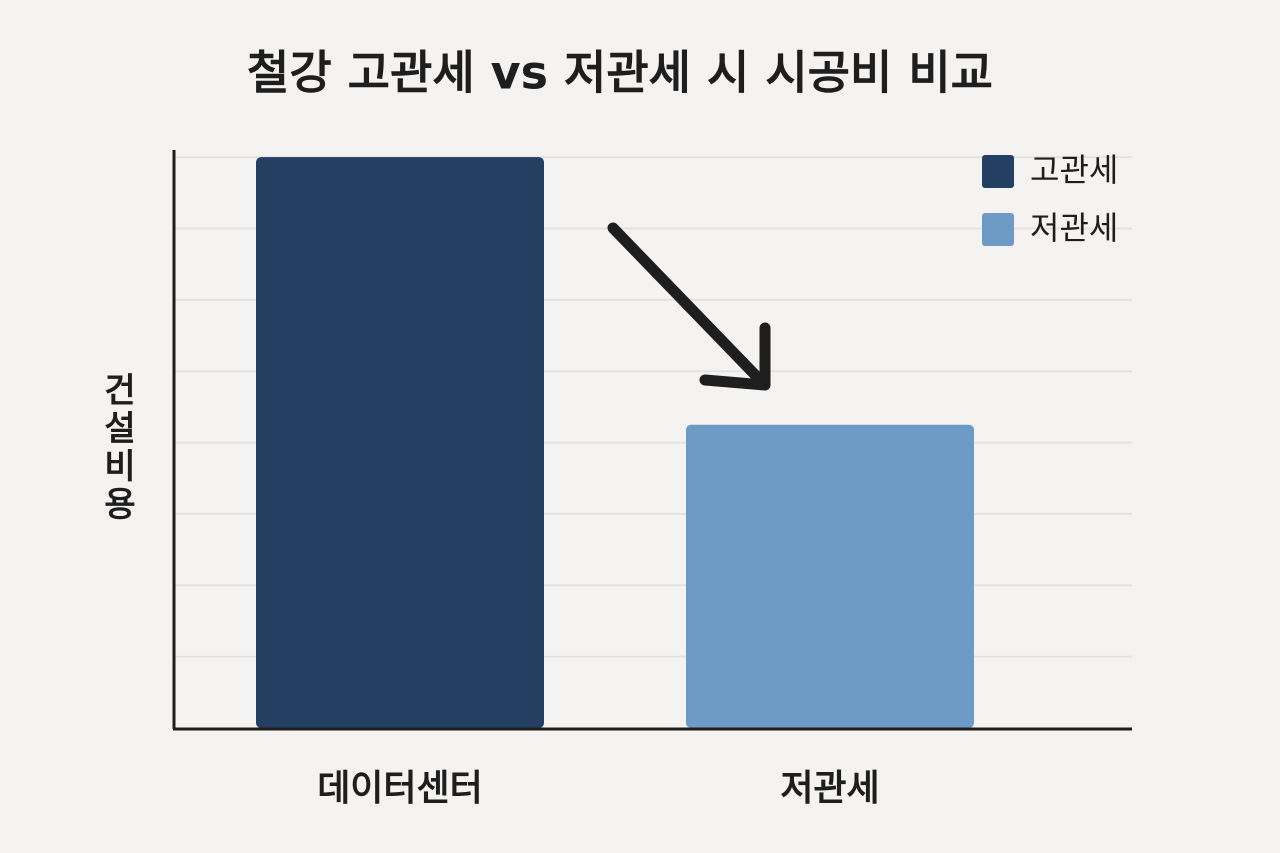 The height and width of the screenshot is (853, 1280). What do you see at coordinates (620, 73) in the screenshot?
I see `chart-title: 철강 고관세 vs 저관세 시 시공비 비교` at bounding box center [620, 73].